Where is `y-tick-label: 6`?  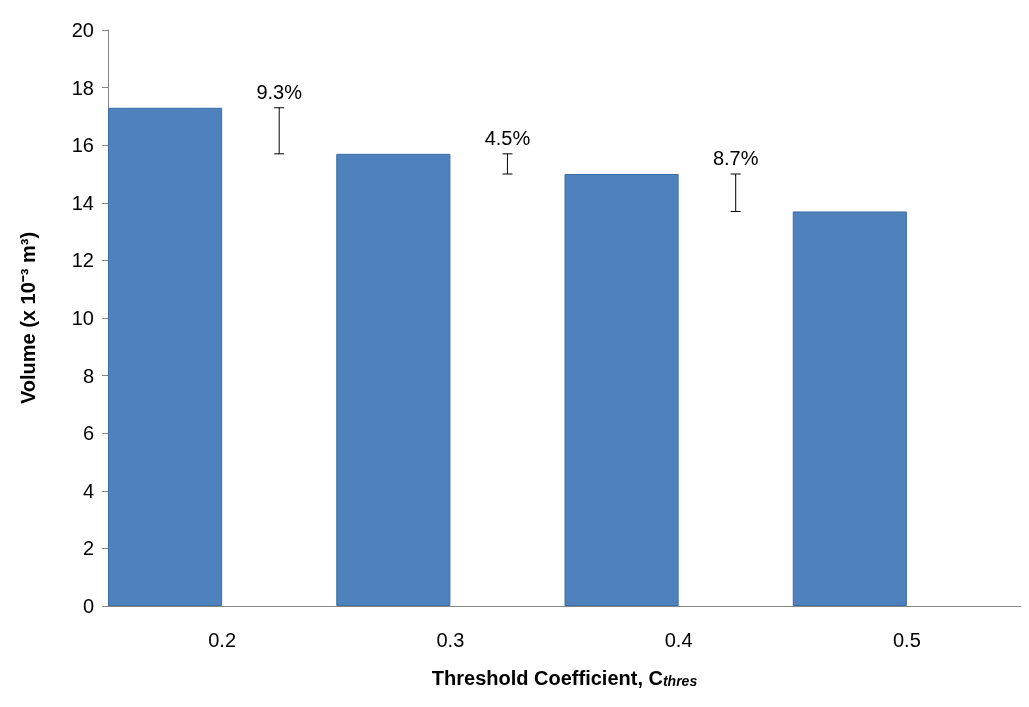 y-tick-label: 6 is located at coordinates (88, 433).